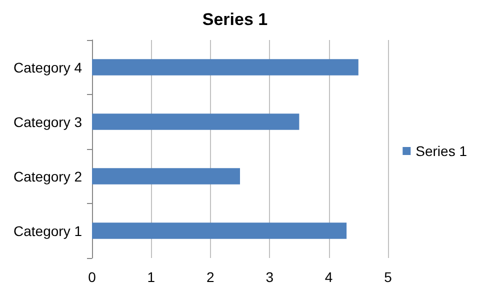 The image size is (480, 302). What do you see at coordinates (210, 277) in the screenshot?
I see `x-tick-label: 2` at bounding box center [210, 277].